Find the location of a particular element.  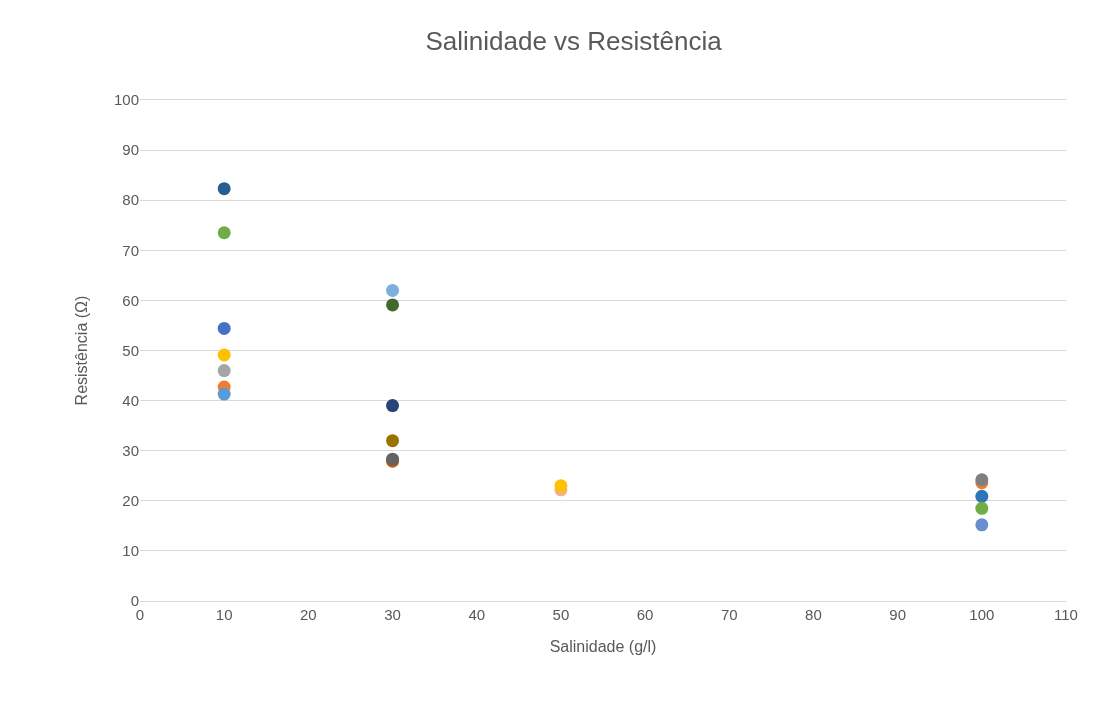

x-tick-label: 20 is located at coordinates (308, 614).